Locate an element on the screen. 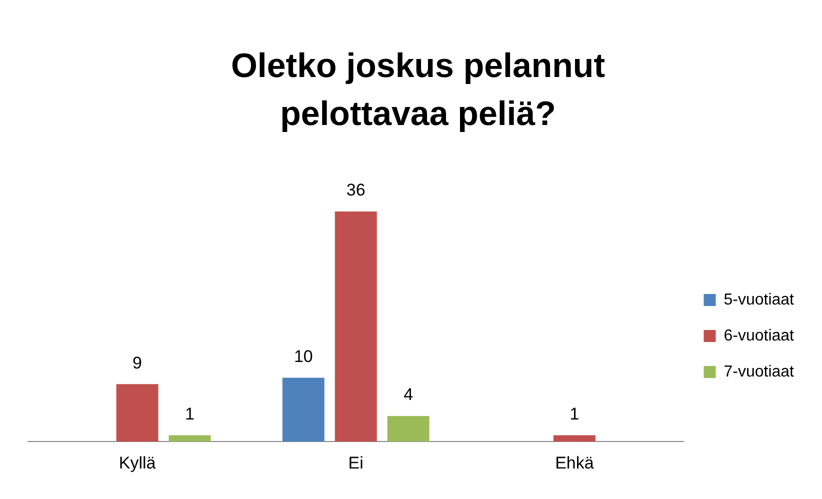 The image size is (822, 499). x-tick-label: Kyllä is located at coordinates (137, 462).